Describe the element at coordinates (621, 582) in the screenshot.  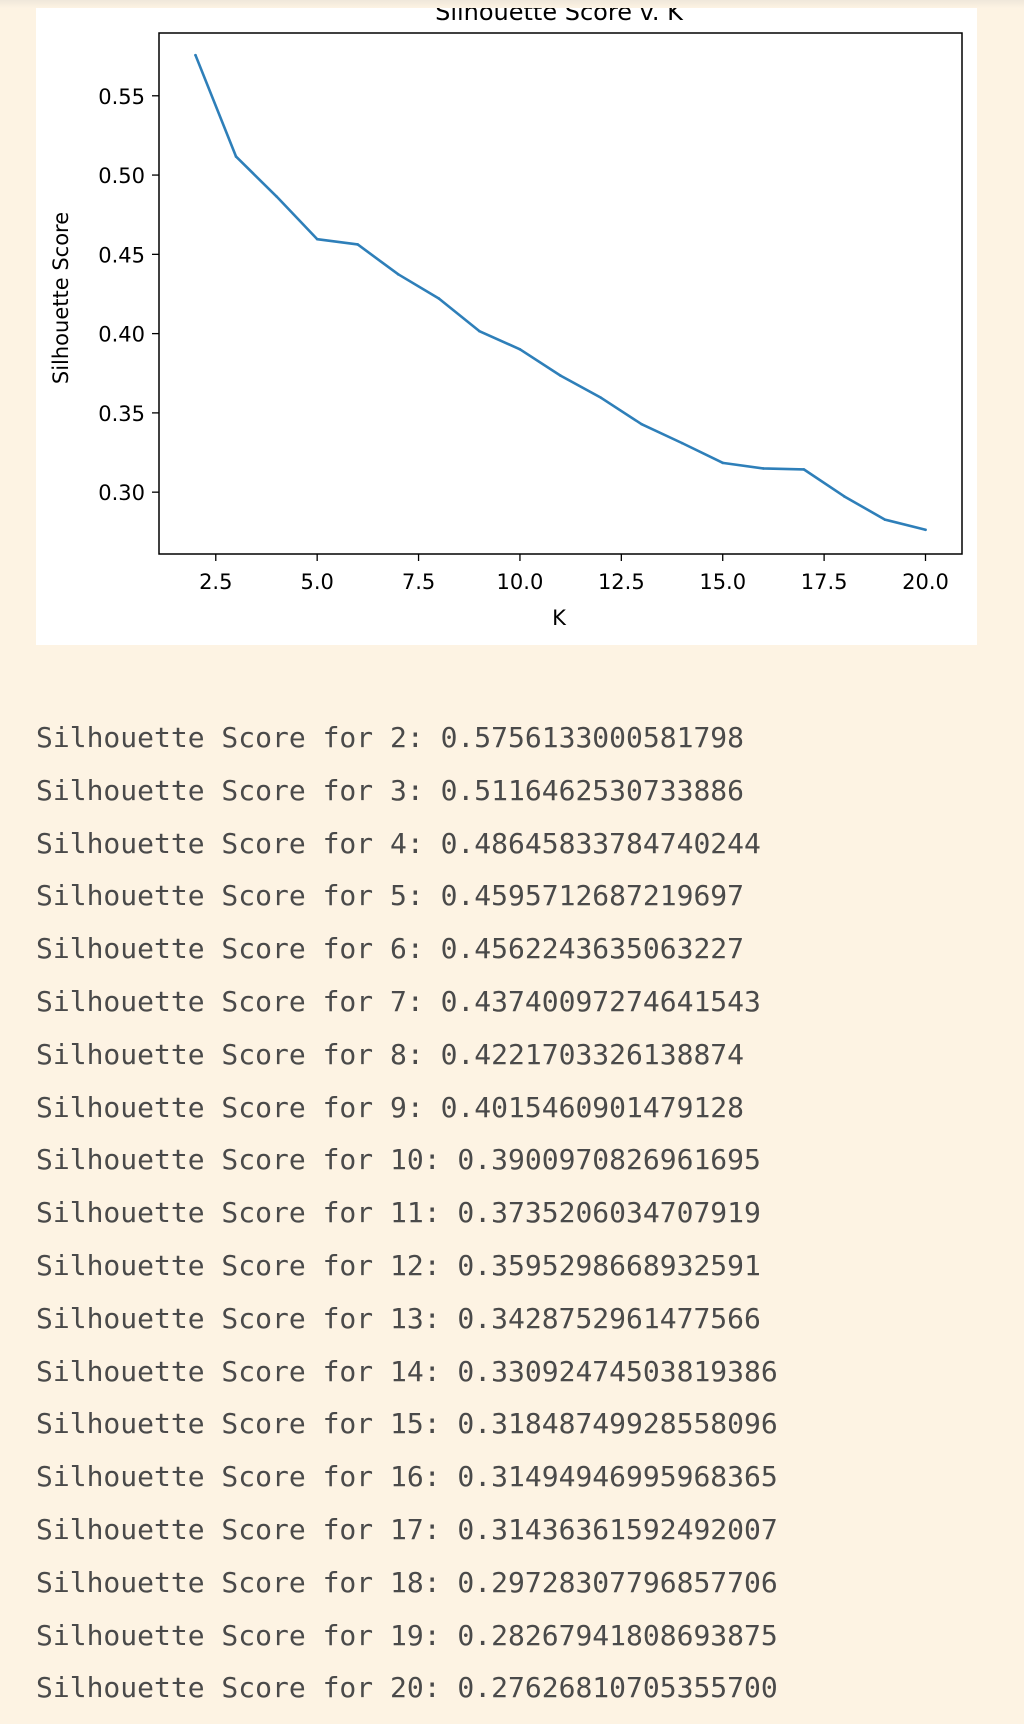
I see `x-tick-label: 12.5` at that location.